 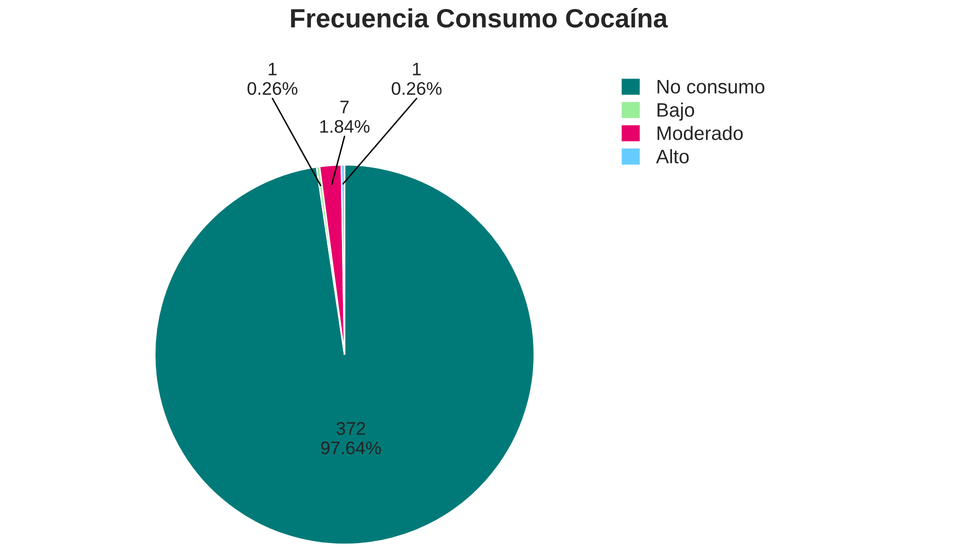 I want to click on legend-label: No consumo, so click(x=711, y=87).